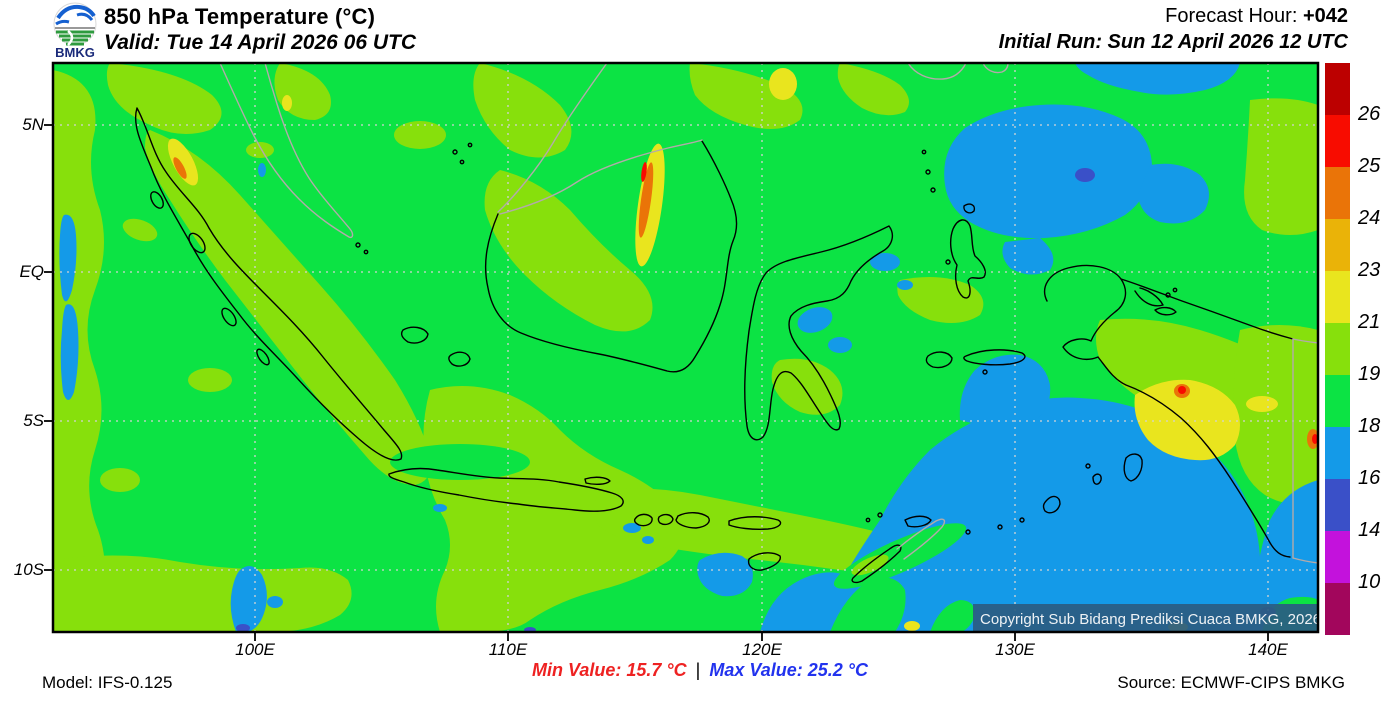  Describe the element at coordinates (1369, 218) in the screenshot. I see `colorbar-label: 24` at that location.